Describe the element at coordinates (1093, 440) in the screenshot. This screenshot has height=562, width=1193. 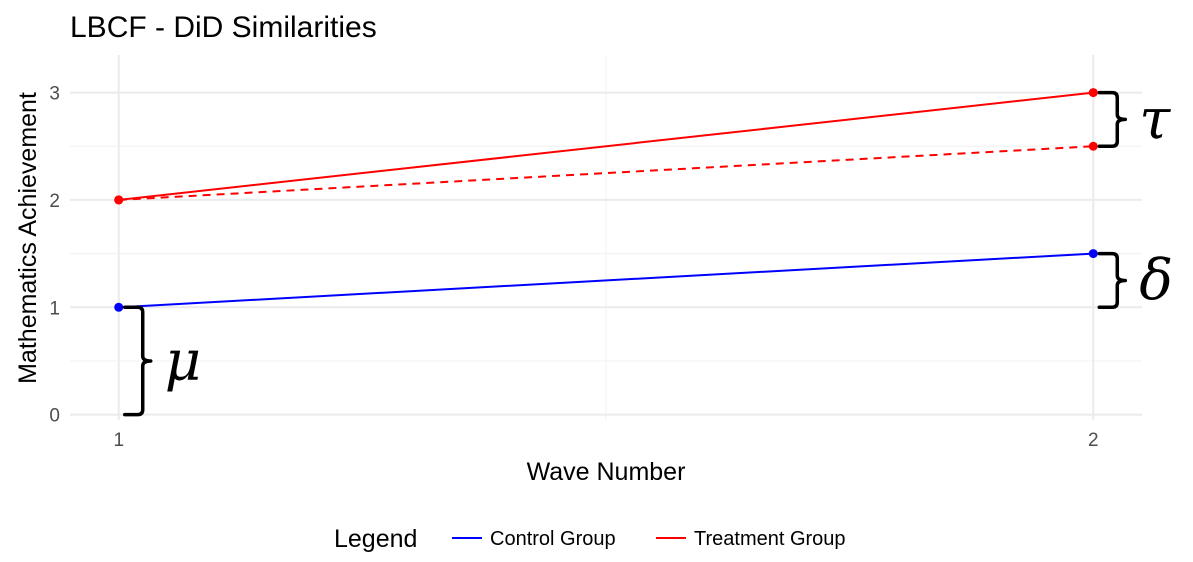
I see `x-tick-label: 2` at that location.